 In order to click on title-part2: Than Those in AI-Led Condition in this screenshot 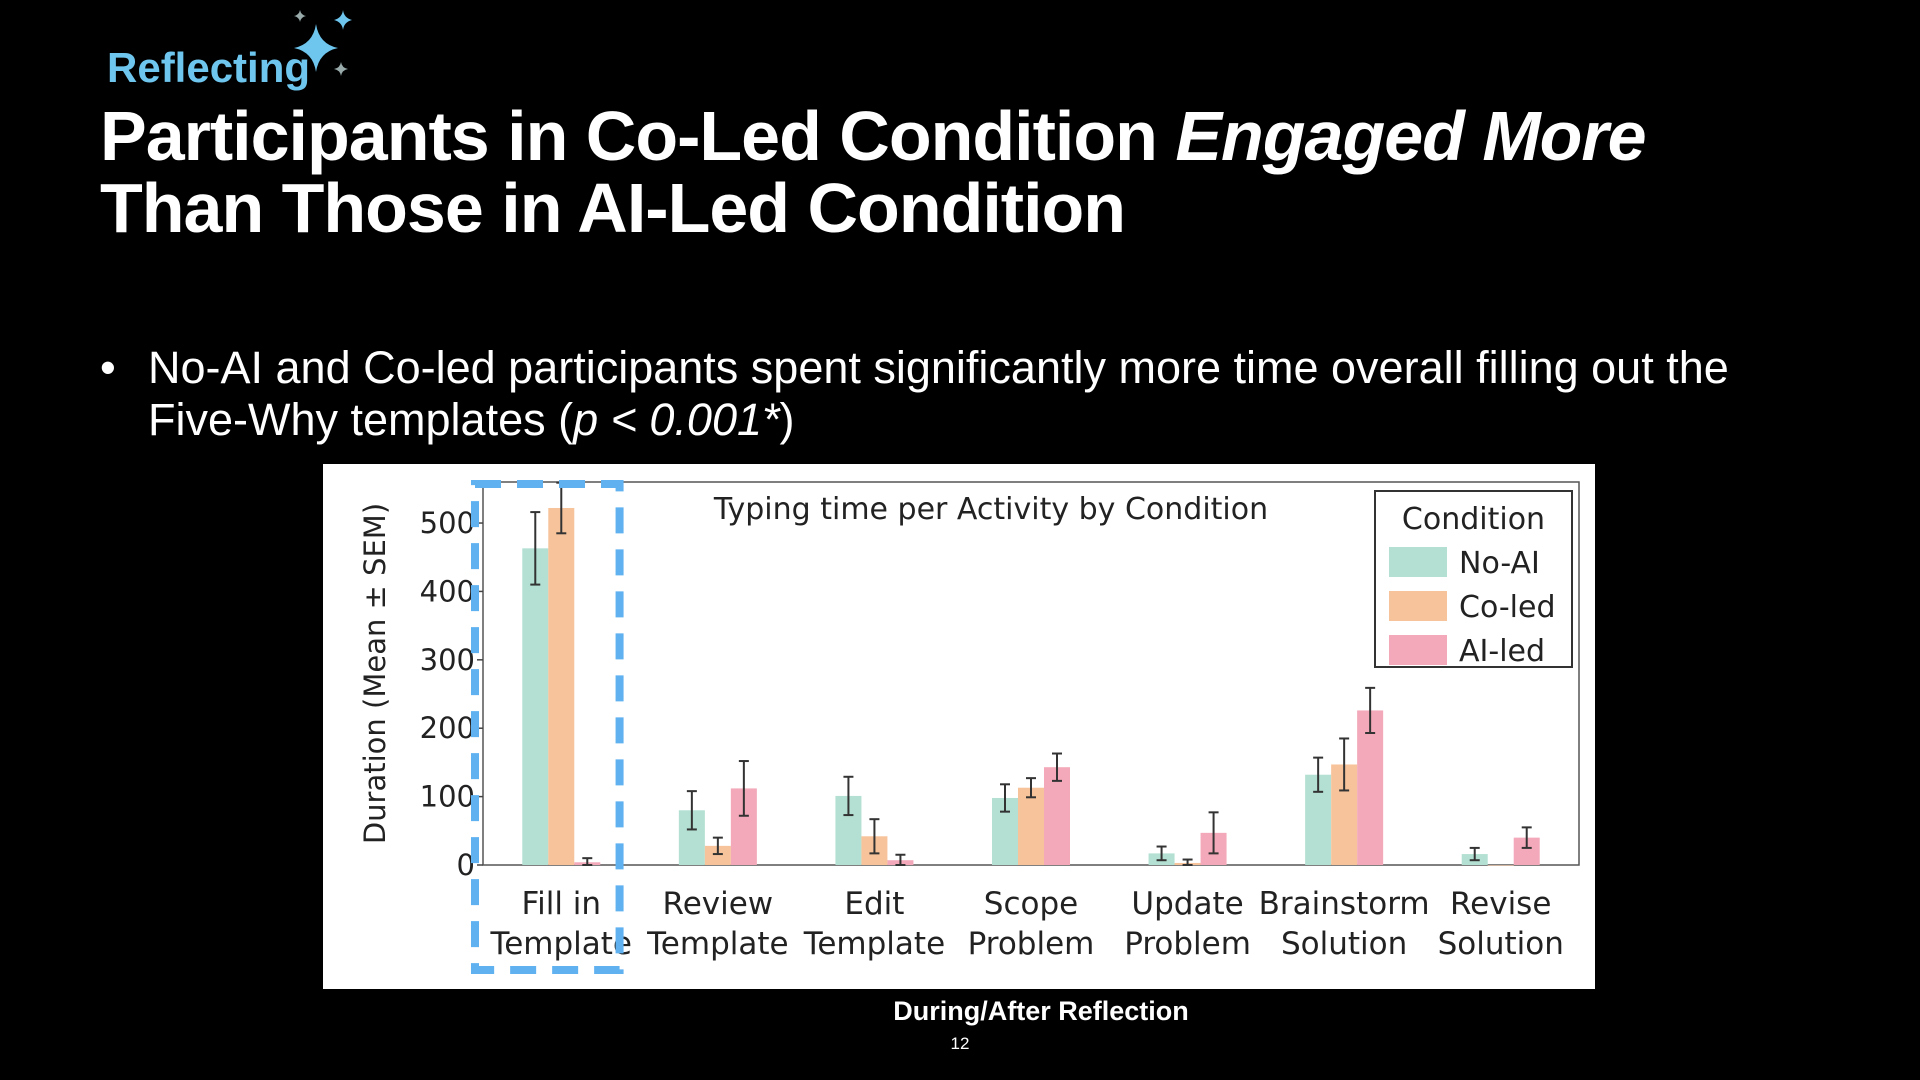, I will do `click(613, 208)`.